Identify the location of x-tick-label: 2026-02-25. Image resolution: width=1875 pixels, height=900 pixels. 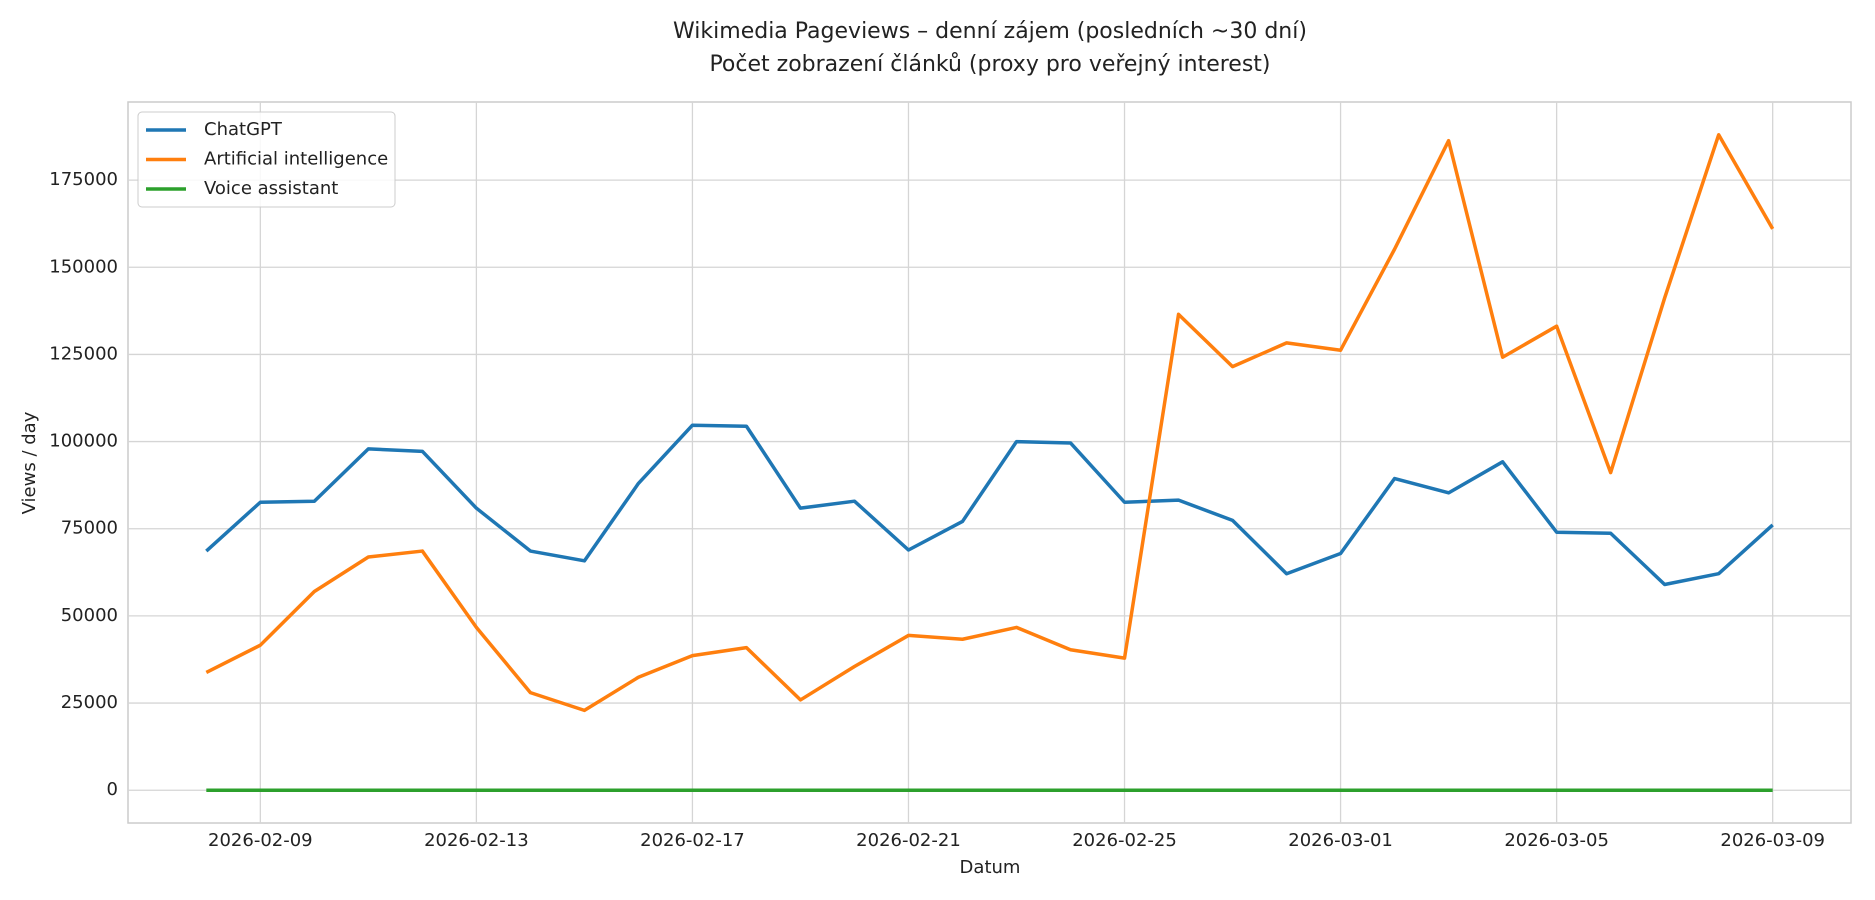
(1124, 840).